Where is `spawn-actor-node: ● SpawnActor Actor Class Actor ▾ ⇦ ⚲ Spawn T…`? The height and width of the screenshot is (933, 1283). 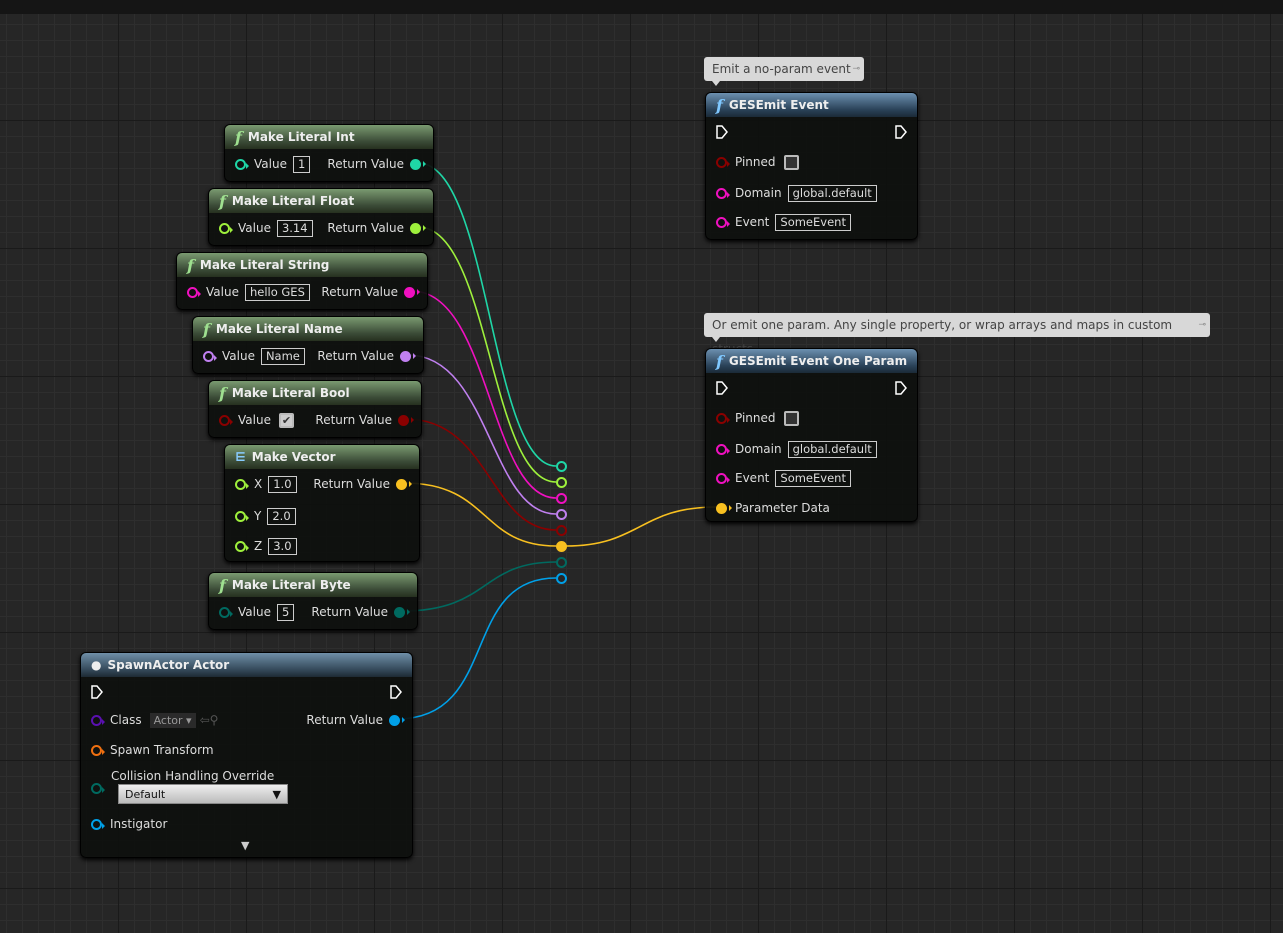
spawn-actor-node: ● SpawnActor Actor Class Actor ▾ ⇦ ⚲ Spawn T… is located at coordinates (246, 755).